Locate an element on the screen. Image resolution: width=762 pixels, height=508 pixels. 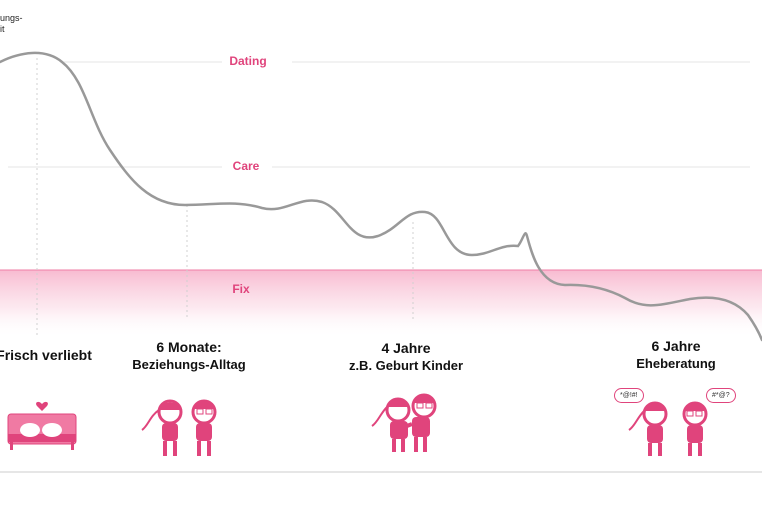
speech-bubble-left: *@!#! is located at coordinates (629, 395).